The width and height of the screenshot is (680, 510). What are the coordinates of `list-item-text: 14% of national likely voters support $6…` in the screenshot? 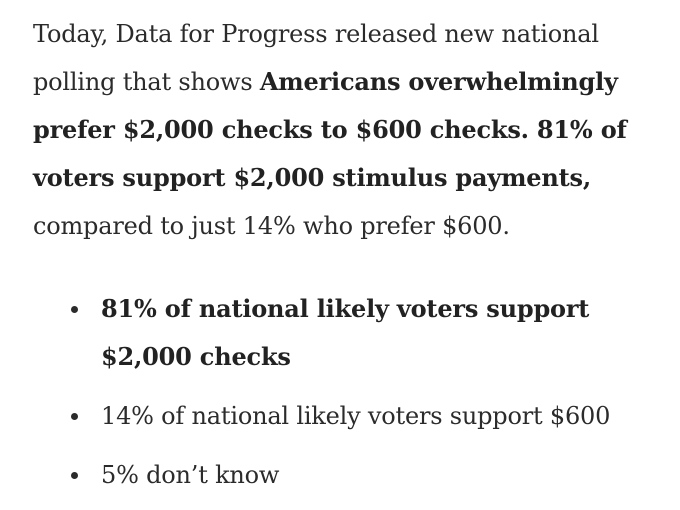 It's located at (356, 416).